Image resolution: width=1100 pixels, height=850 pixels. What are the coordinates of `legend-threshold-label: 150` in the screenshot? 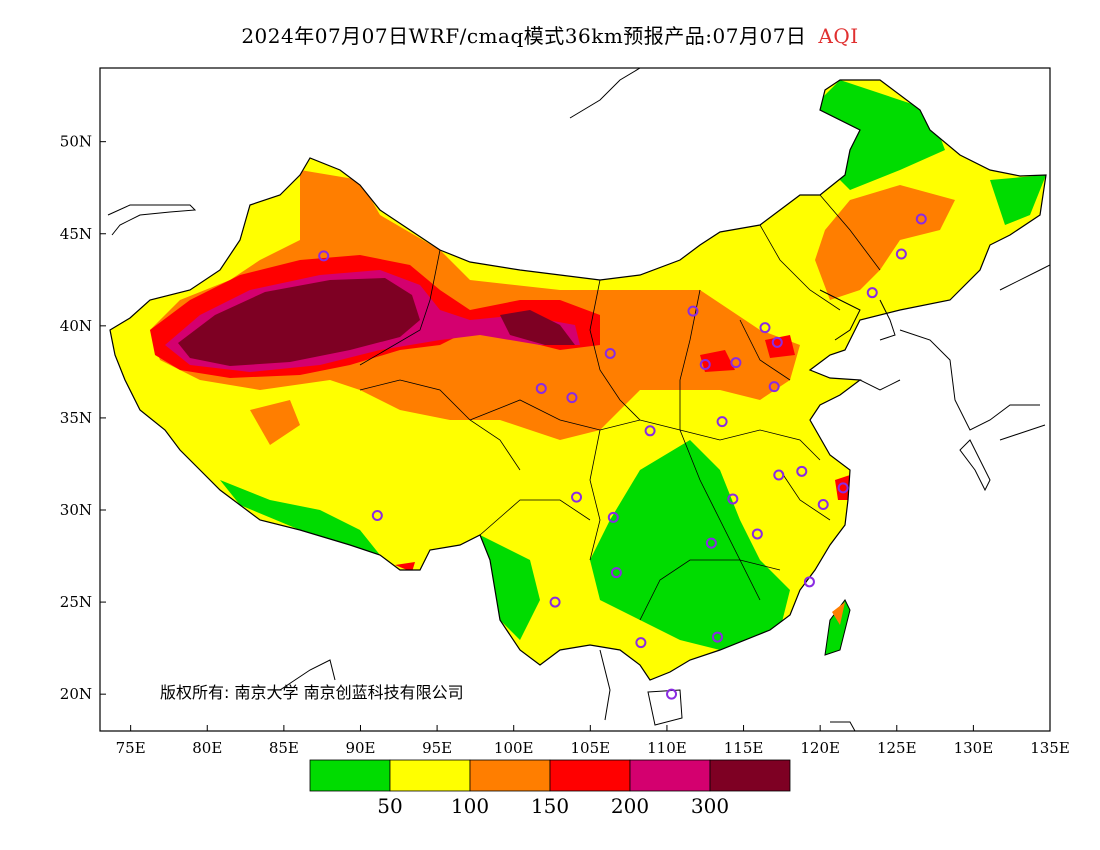 It's located at (550, 806).